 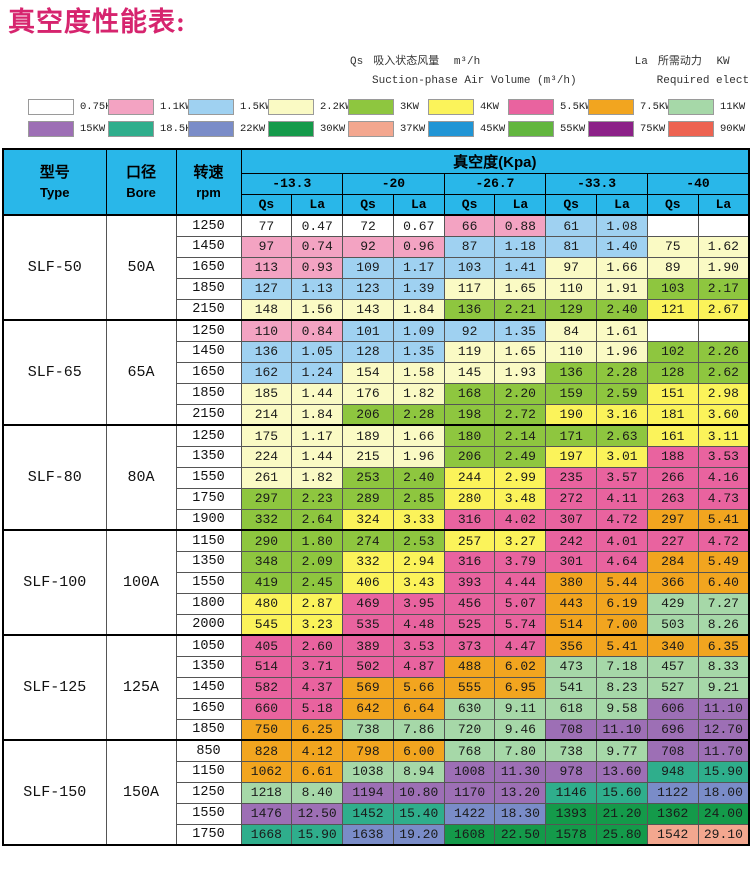 I want to click on la-value-cell: 8.26, so click(x=723, y=624).